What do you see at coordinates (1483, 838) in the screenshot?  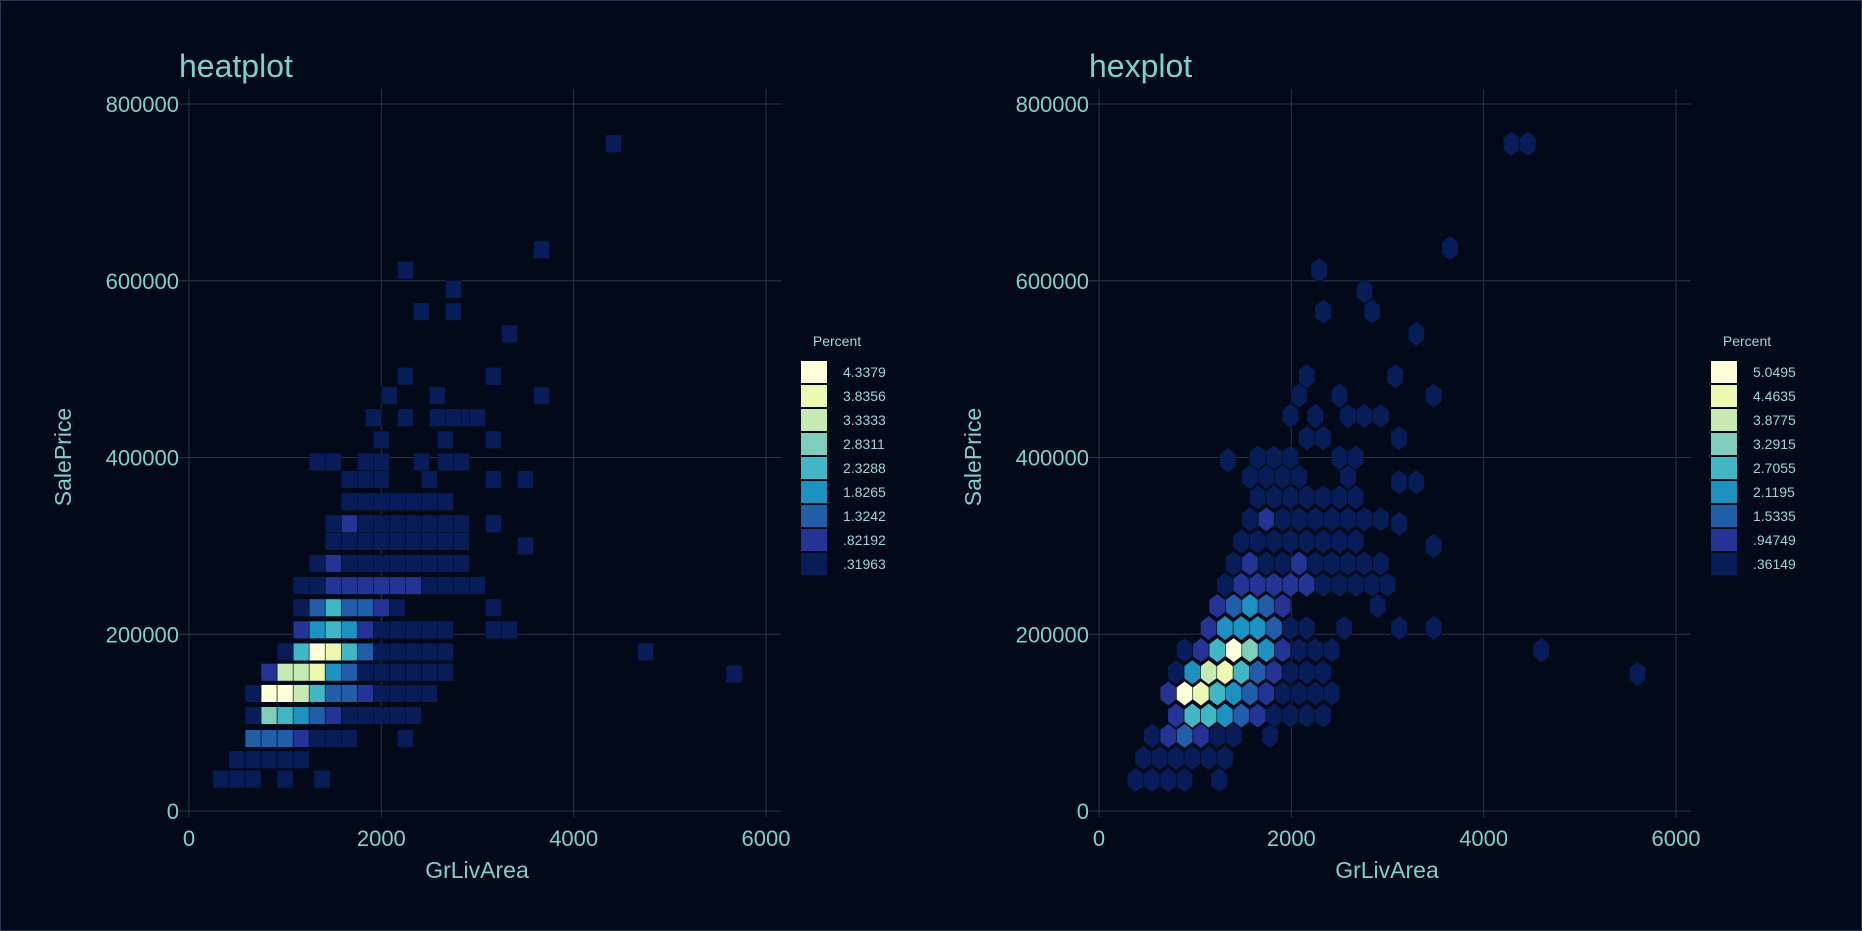 I see `x-tick-label: 4000` at bounding box center [1483, 838].